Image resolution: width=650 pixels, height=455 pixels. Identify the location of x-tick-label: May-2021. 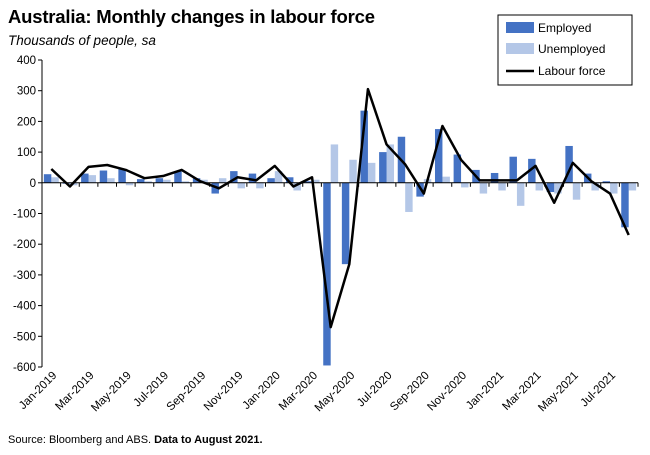
(558, 392).